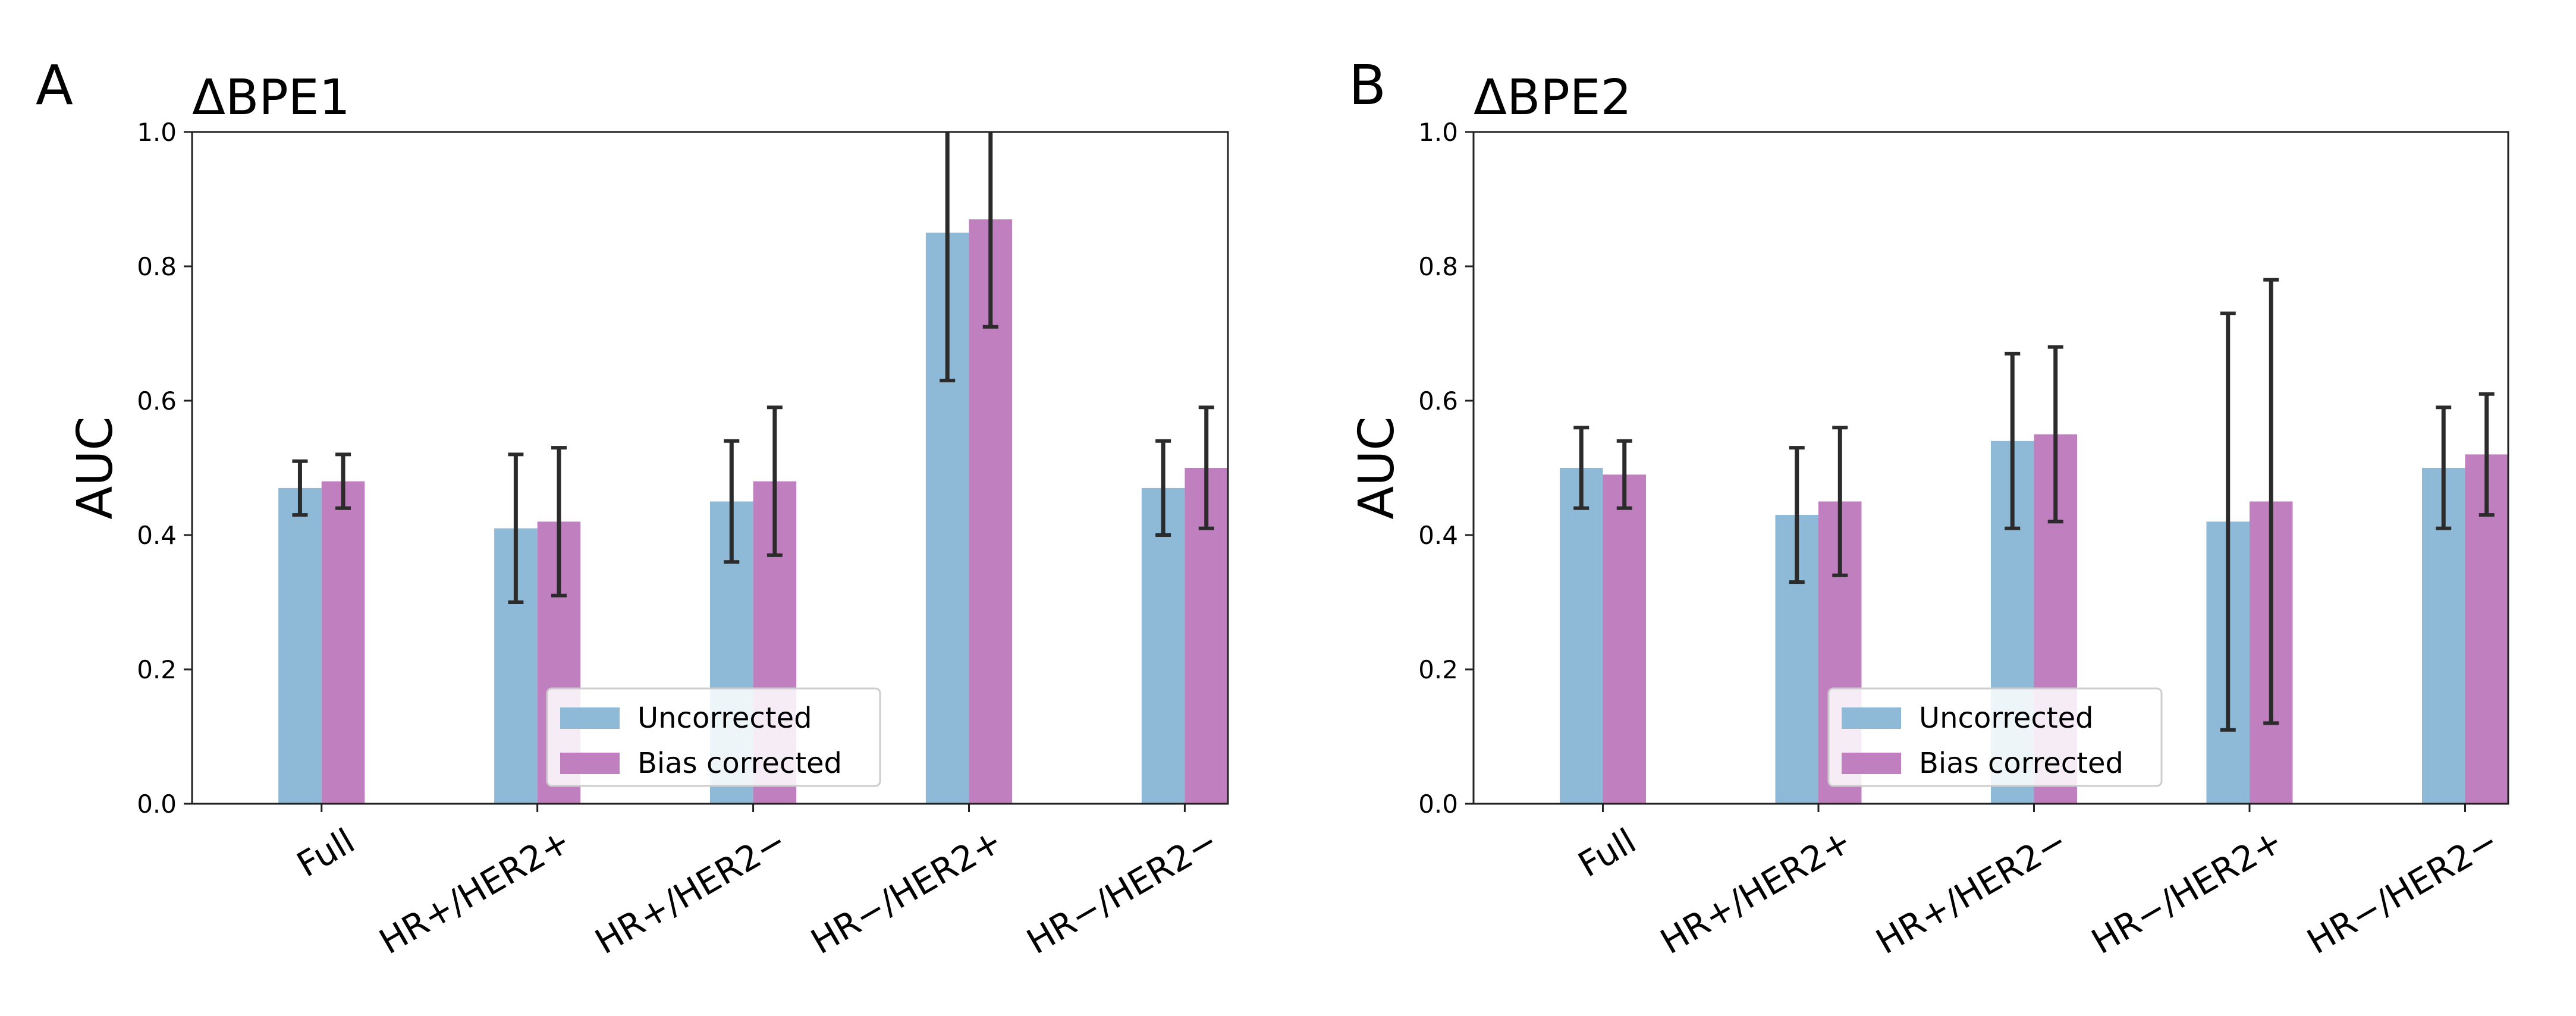 This screenshot has height=1016, width=2576. What do you see at coordinates (1553, 98) in the screenshot?
I see `chart-title: ΔBPE2` at bounding box center [1553, 98].